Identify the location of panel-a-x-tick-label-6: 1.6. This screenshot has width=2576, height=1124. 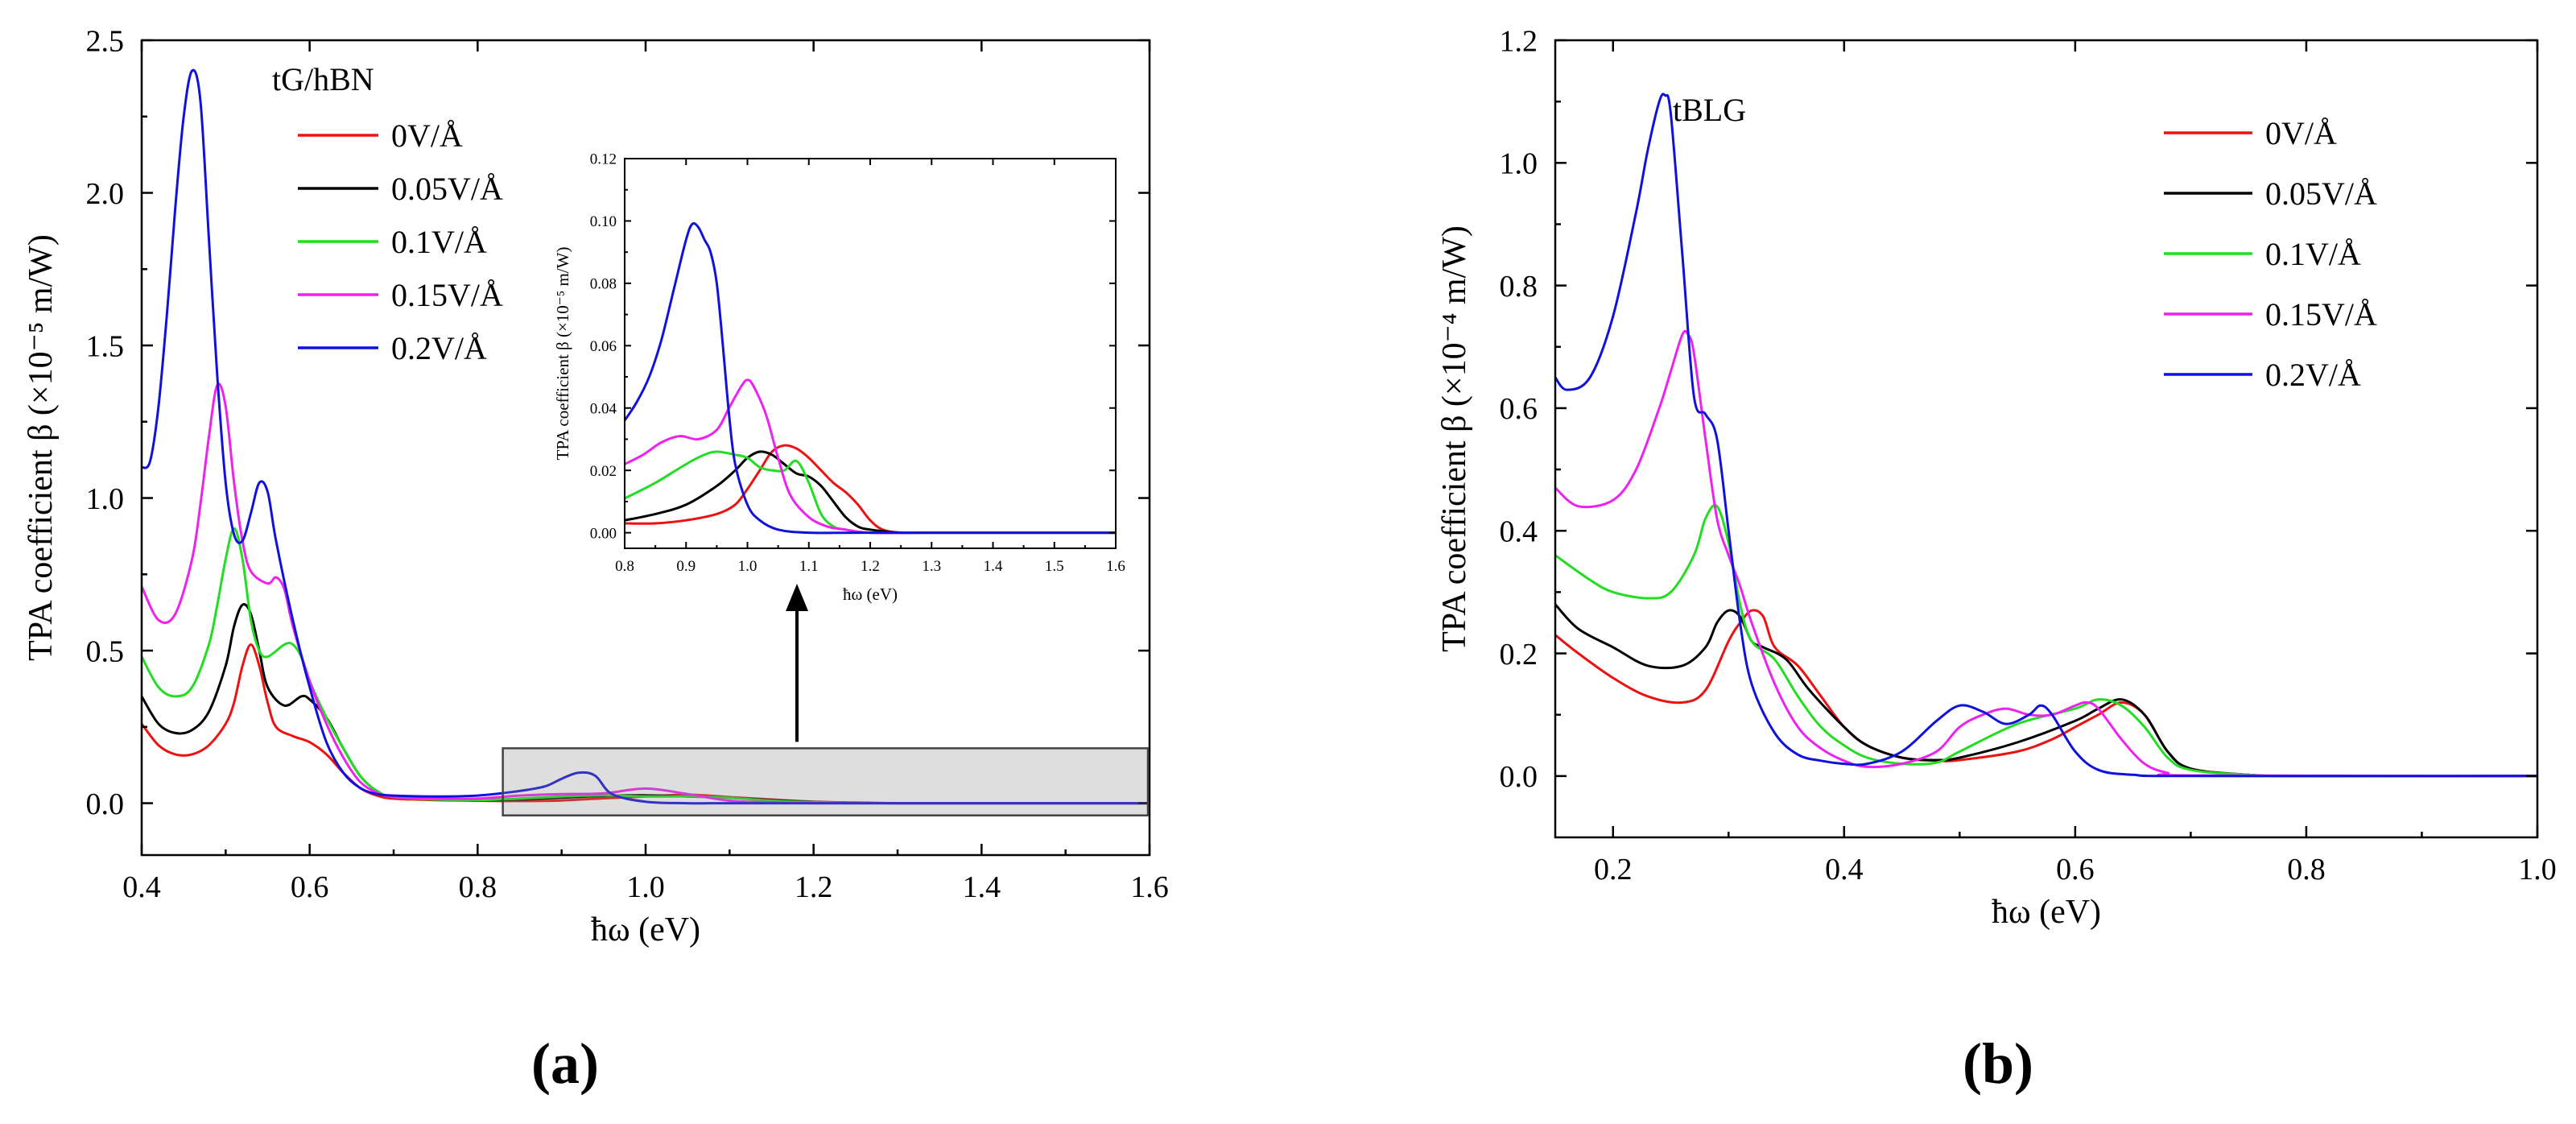
(1149, 887).